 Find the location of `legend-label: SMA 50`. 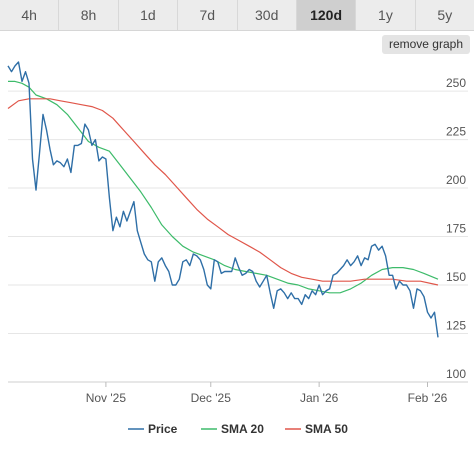

legend-label: SMA 50 is located at coordinates (326, 429).